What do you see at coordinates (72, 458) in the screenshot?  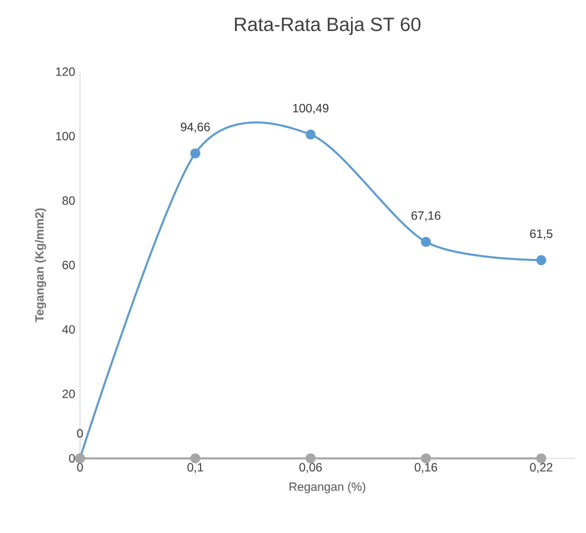 I see `y-tick-label: 0` at bounding box center [72, 458].